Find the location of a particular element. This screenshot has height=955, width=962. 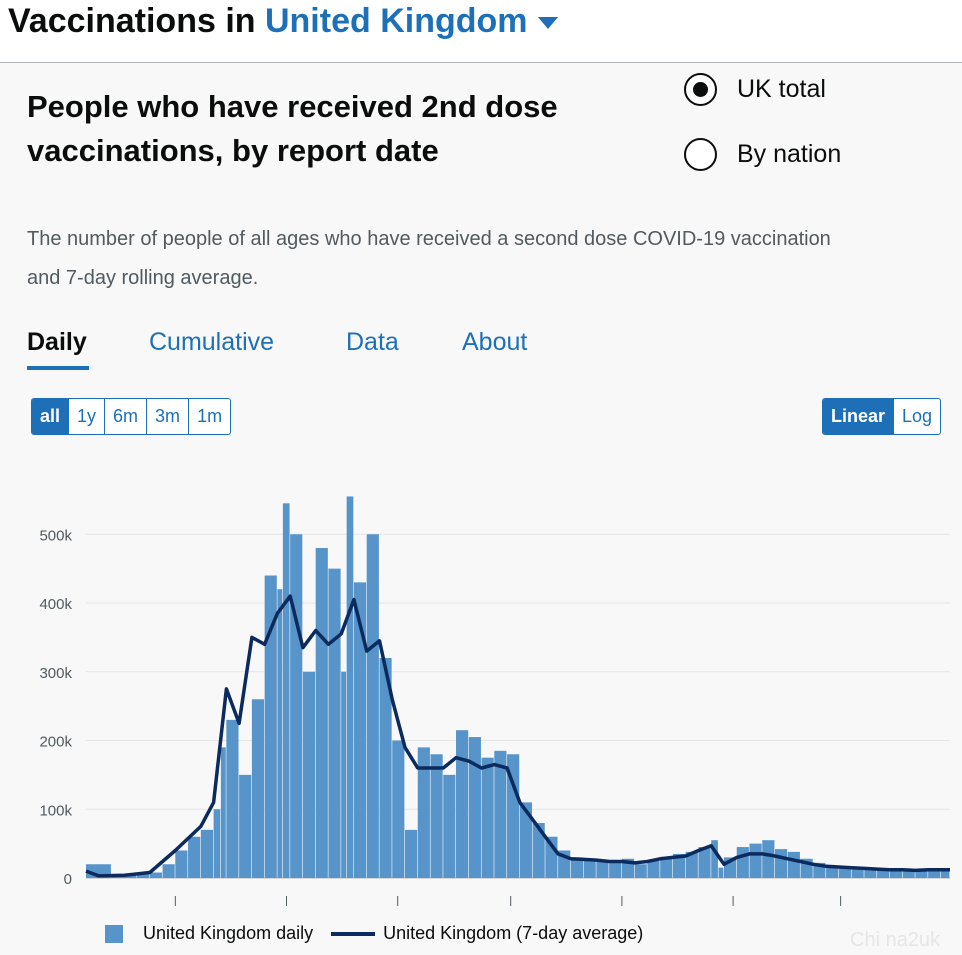

scale-log-button: Log is located at coordinates (916, 416).